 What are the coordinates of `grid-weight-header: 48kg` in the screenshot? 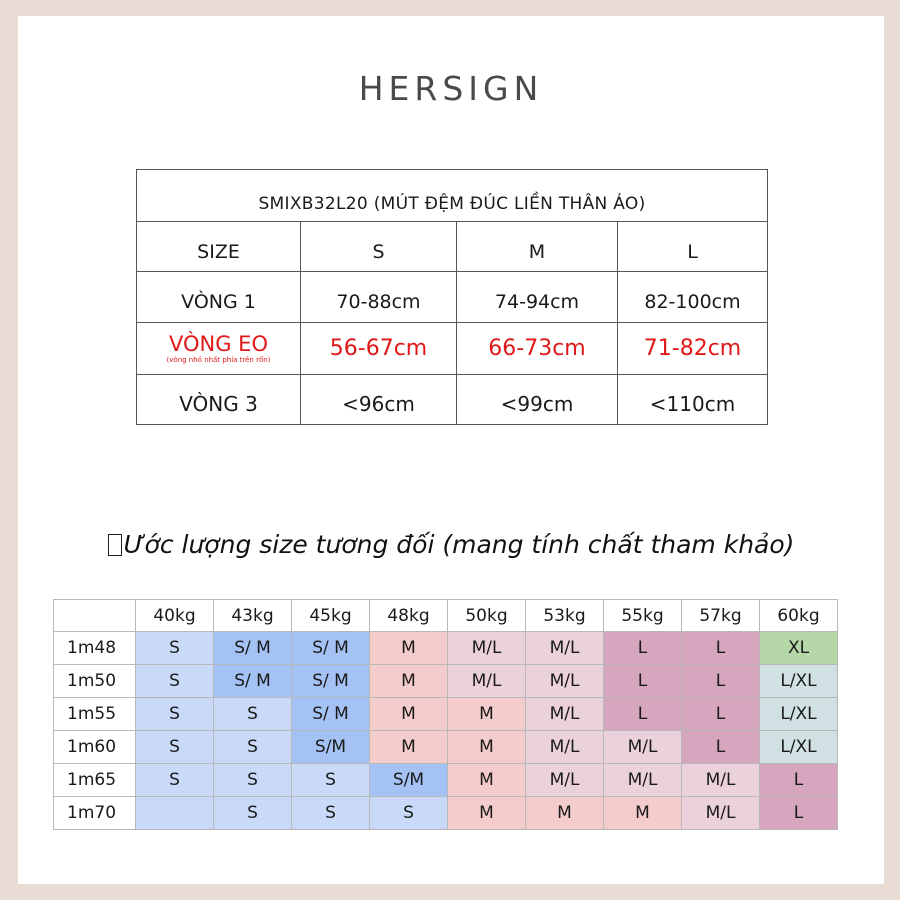 It's located at (408, 615).